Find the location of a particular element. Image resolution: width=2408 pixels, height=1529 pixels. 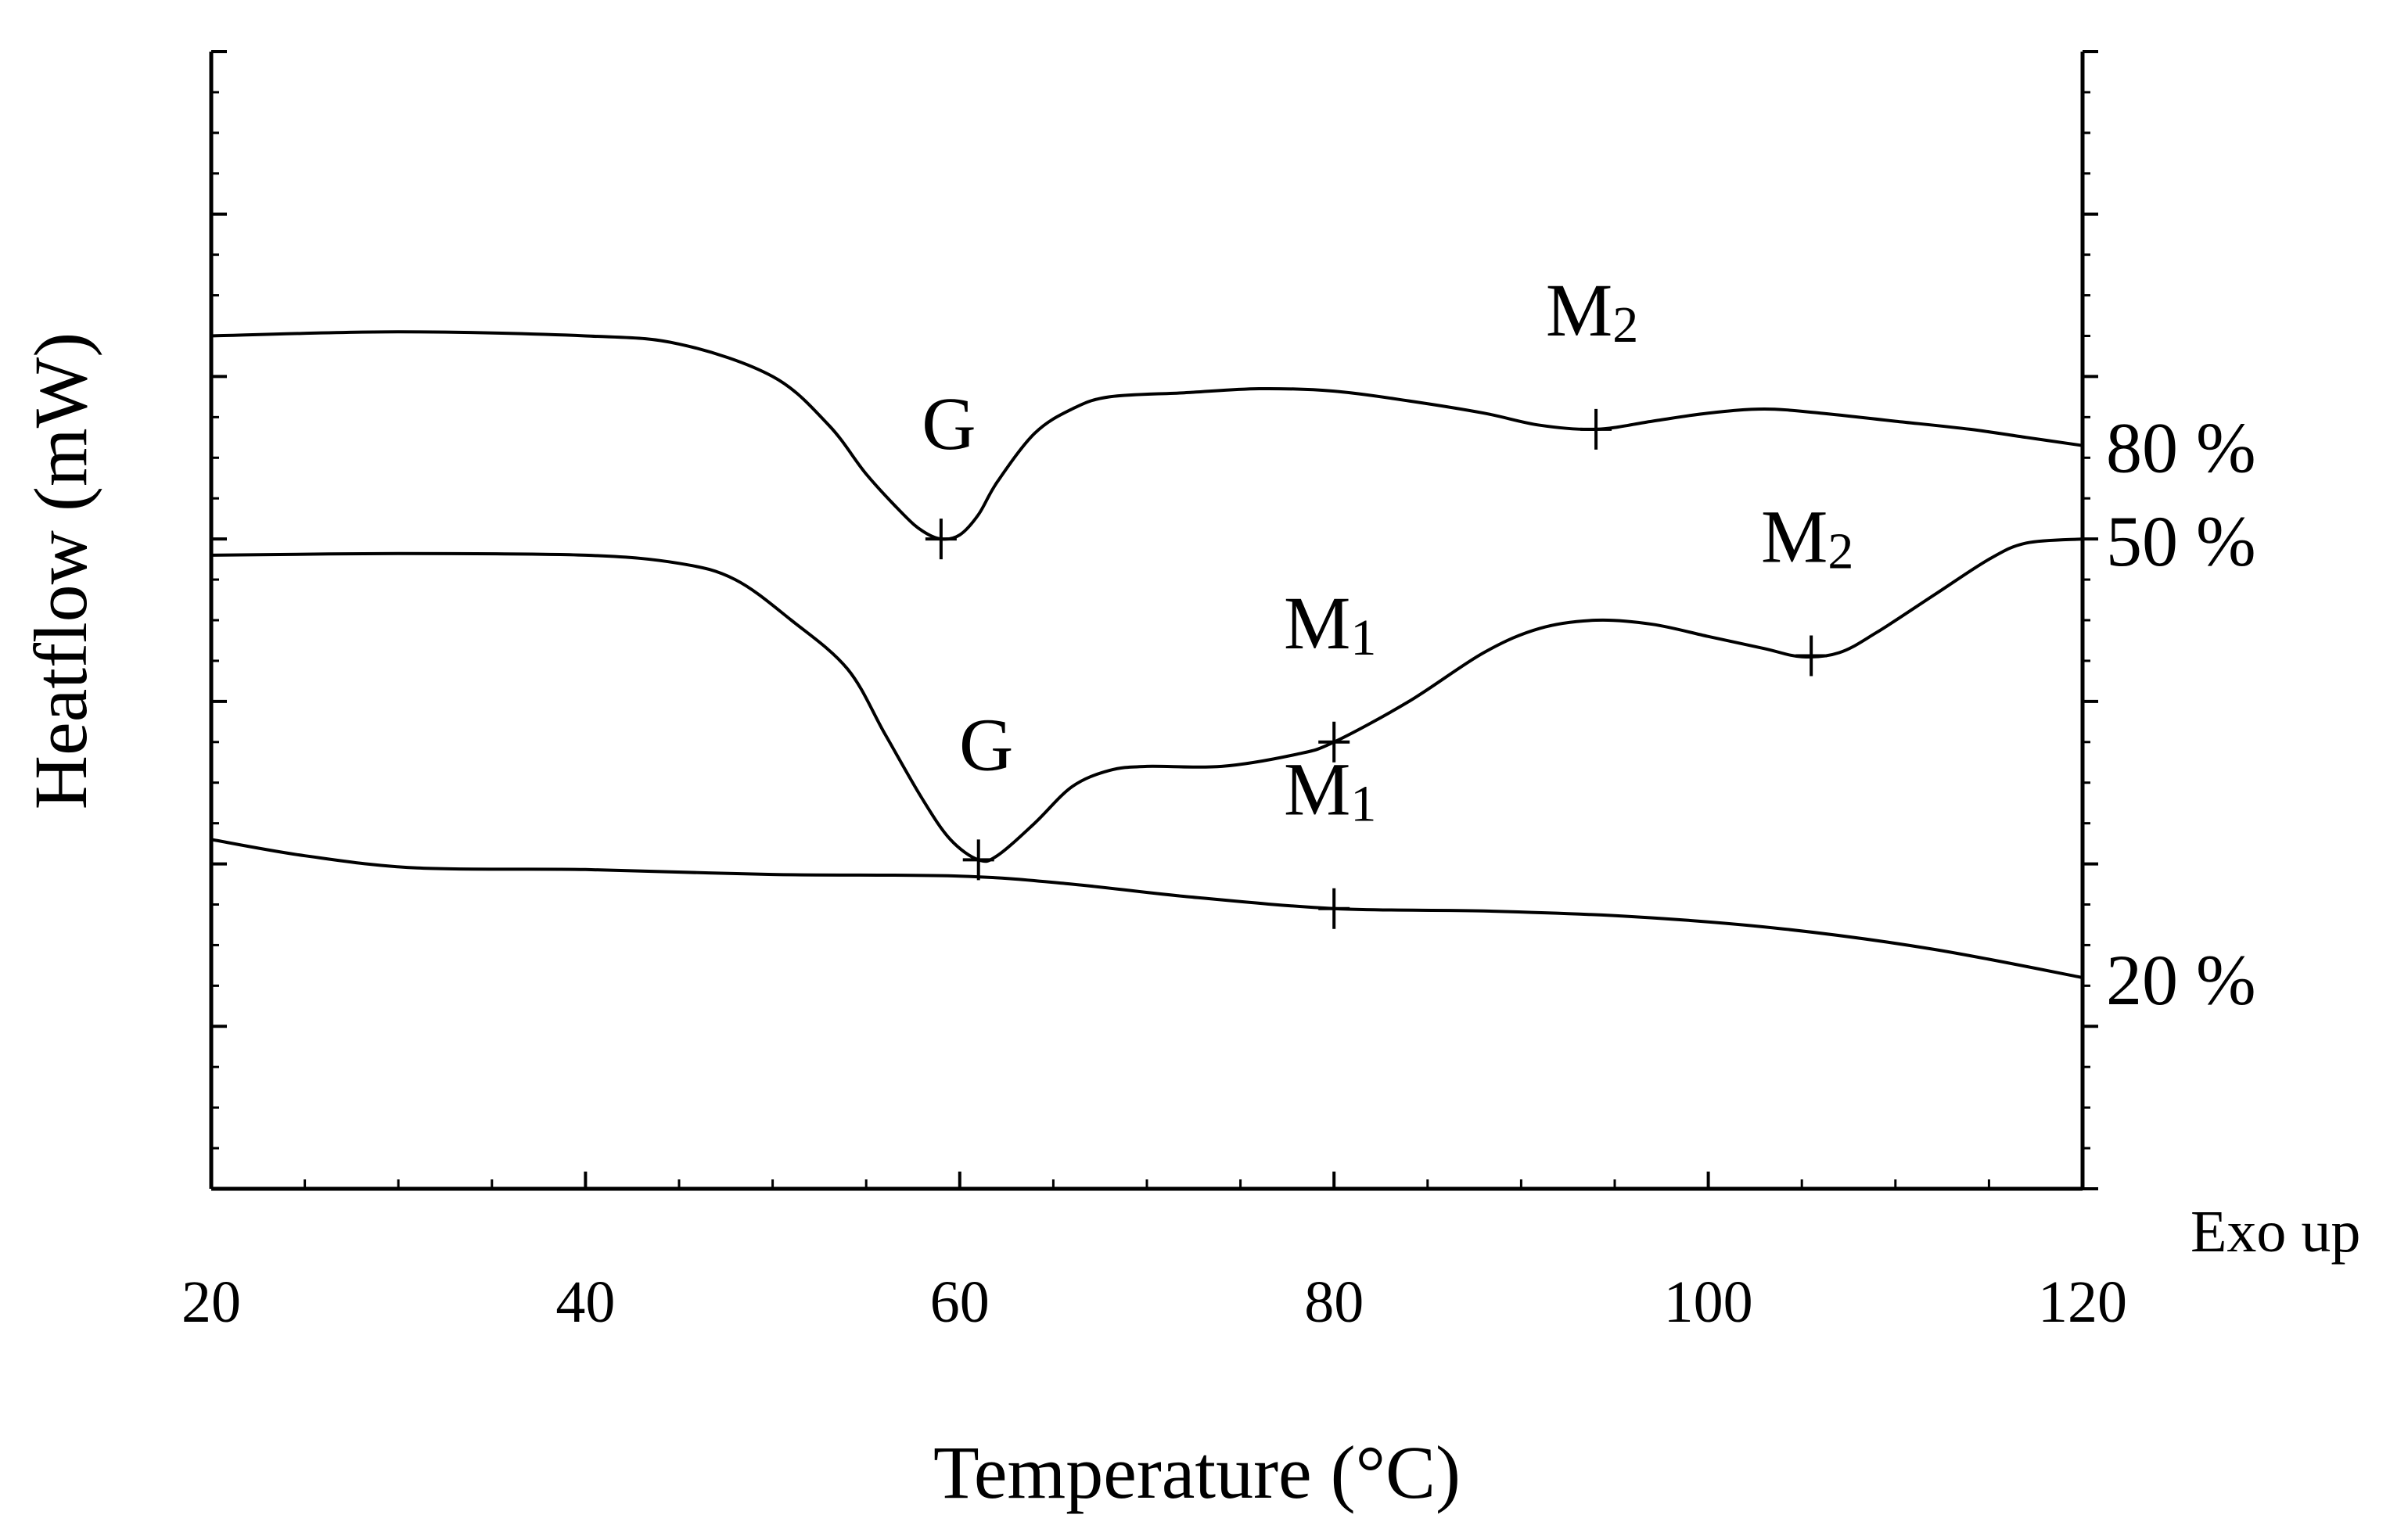

x-tick-label: 100 is located at coordinates (1708, 1302).